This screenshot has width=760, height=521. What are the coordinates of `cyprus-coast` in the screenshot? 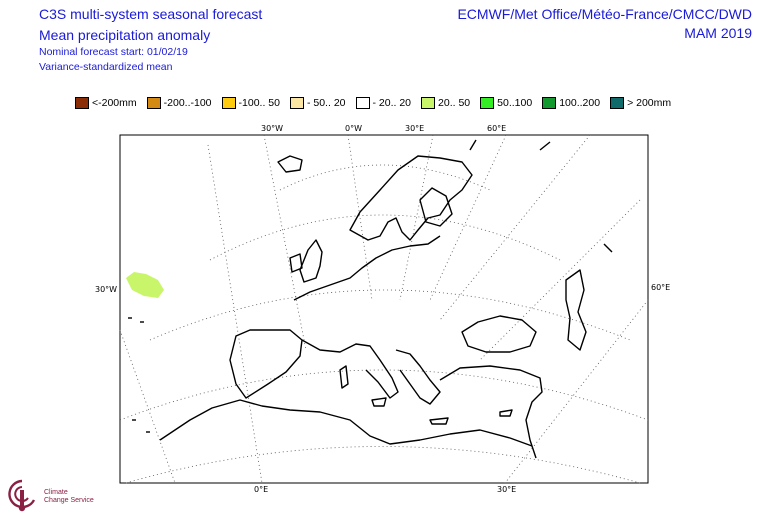 It's located at (506, 413).